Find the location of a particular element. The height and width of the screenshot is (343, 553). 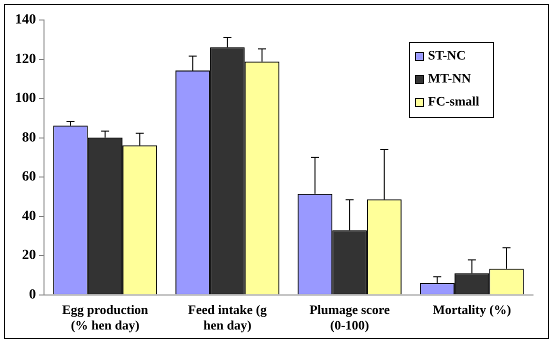

y-tick-label: 0 is located at coordinates (32, 294).